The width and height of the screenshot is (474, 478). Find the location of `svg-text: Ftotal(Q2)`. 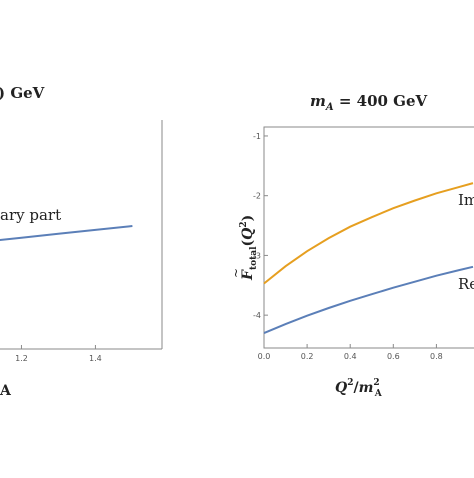

svg-text: Ftotal(Q2) is located at coordinates (249, 248).